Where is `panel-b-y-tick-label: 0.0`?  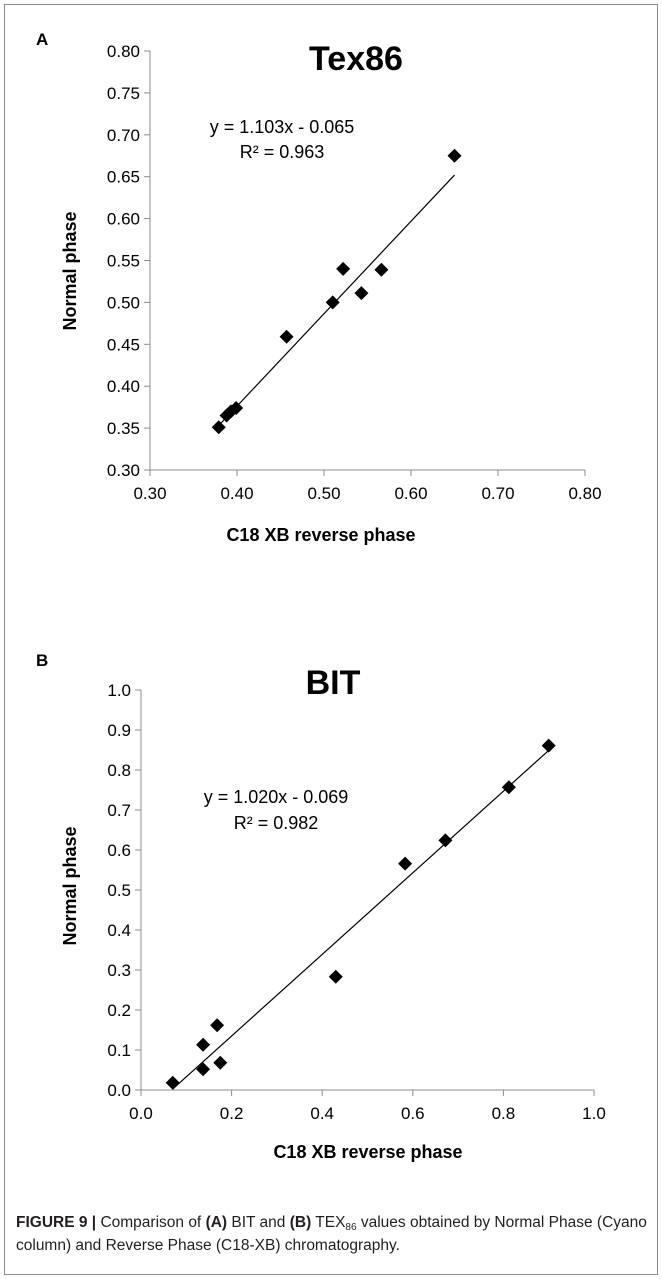 panel-b-y-tick-label: 0.0 is located at coordinates (119, 1090).